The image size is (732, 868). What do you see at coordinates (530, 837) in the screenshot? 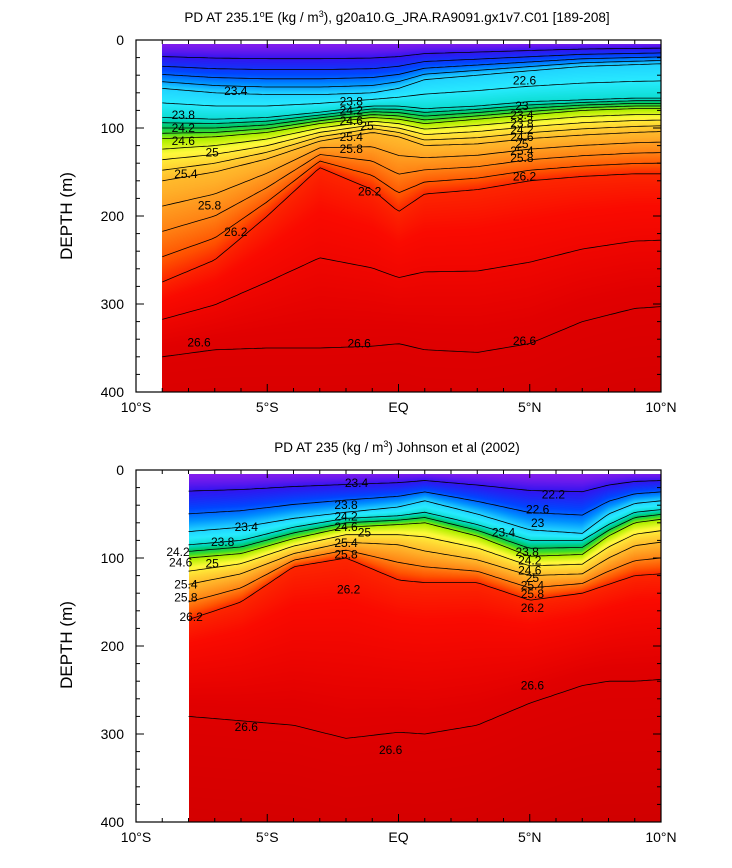
I see `x-tick-label: 5°N` at bounding box center [530, 837].